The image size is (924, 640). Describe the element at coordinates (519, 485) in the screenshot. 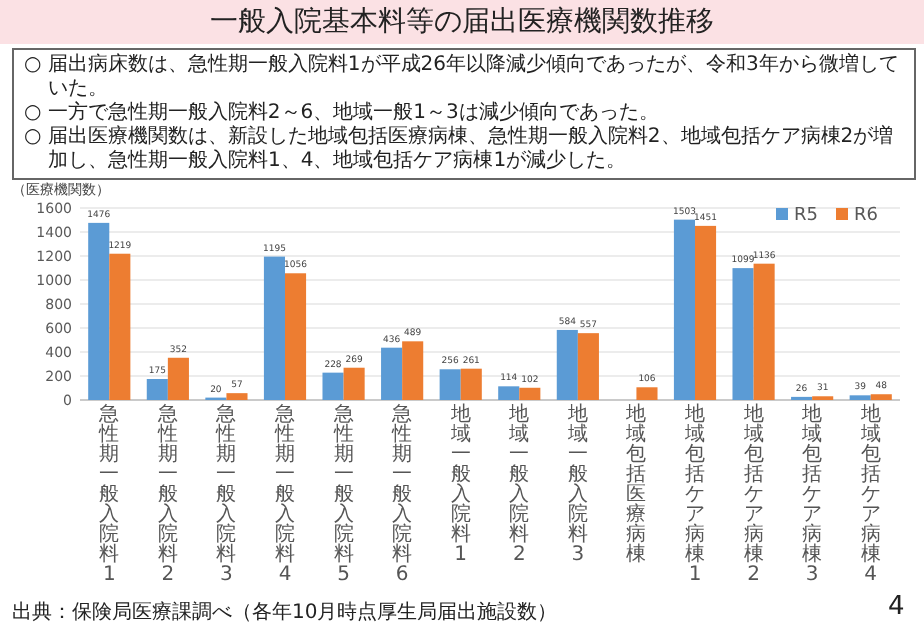

I see `x-tick-label: 地域一般入院料2` at that location.